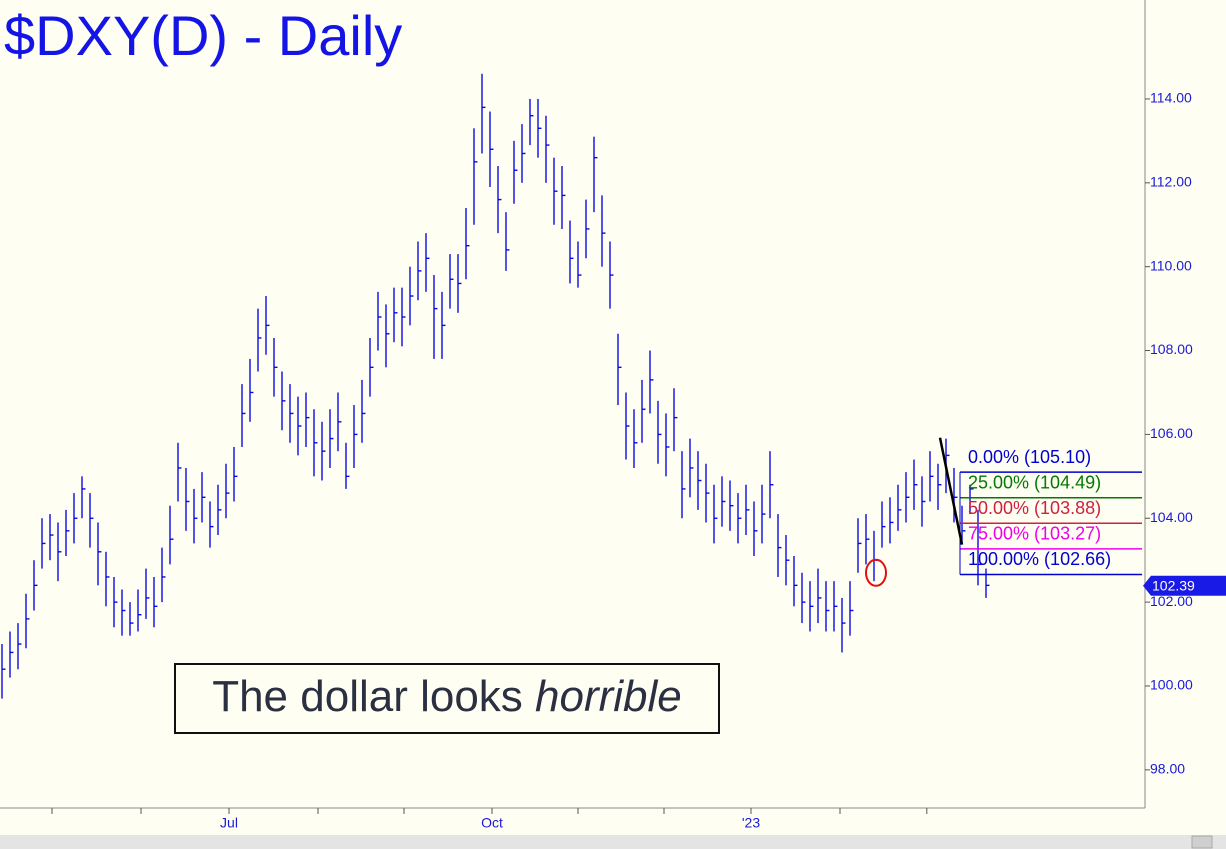  What do you see at coordinates (1034, 508) in the screenshot?
I see `fib-label: 50.00% (103.88)` at bounding box center [1034, 508].